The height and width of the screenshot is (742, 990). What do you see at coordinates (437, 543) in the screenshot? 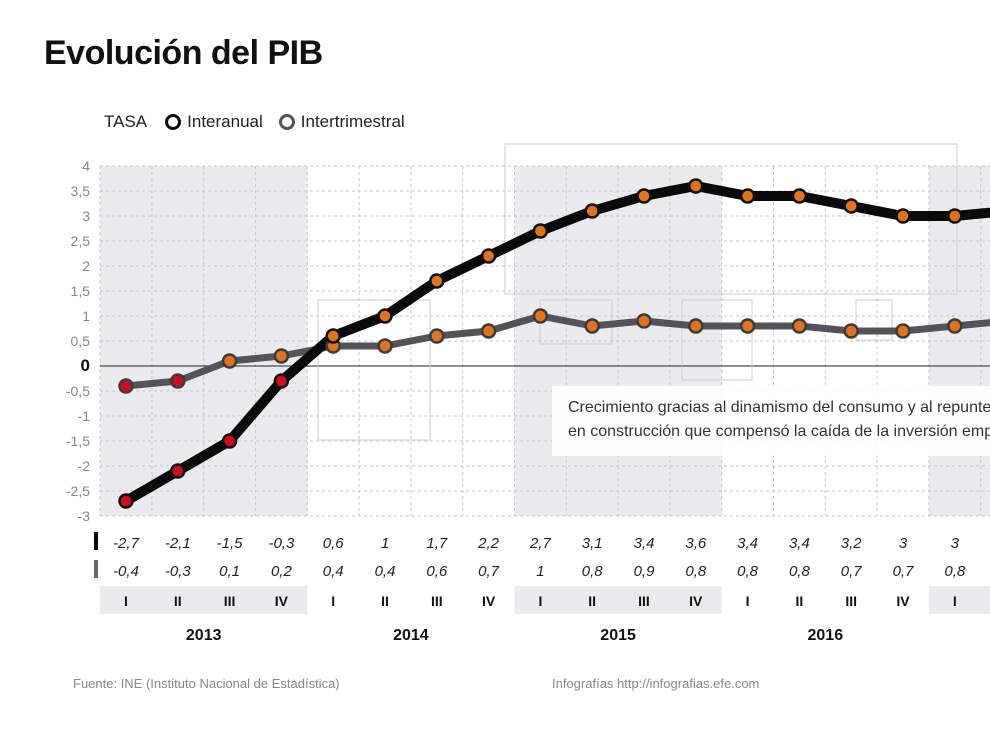
I see `table-value-interanual: 1,7` at bounding box center [437, 543].